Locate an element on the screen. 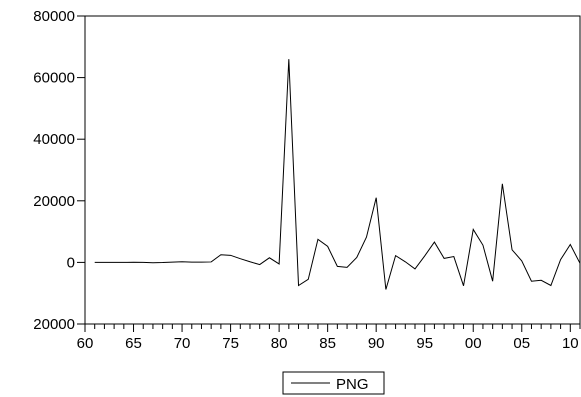  y-tick-label: 60000 is located at coordinates (54, 78).